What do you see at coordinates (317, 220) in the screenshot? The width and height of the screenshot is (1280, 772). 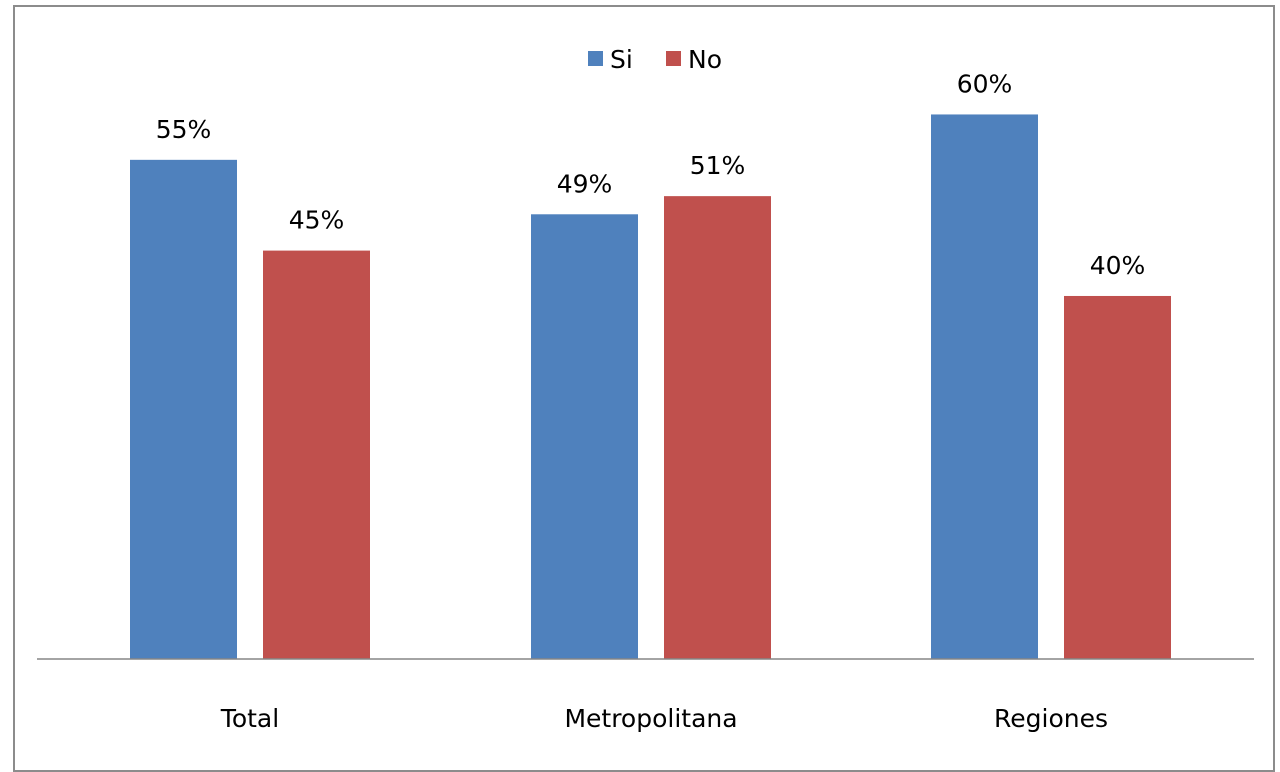 I see `data-label-no-total: 45%` at bounding box center [317, 220].